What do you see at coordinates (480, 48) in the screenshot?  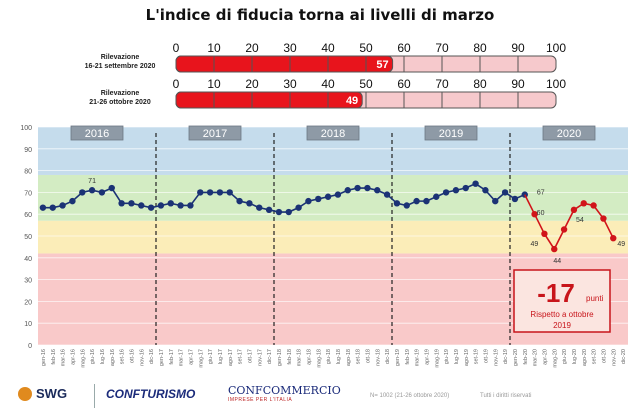 I see `survey-scale-tick-label: 80` at bounding box center [480, 48].